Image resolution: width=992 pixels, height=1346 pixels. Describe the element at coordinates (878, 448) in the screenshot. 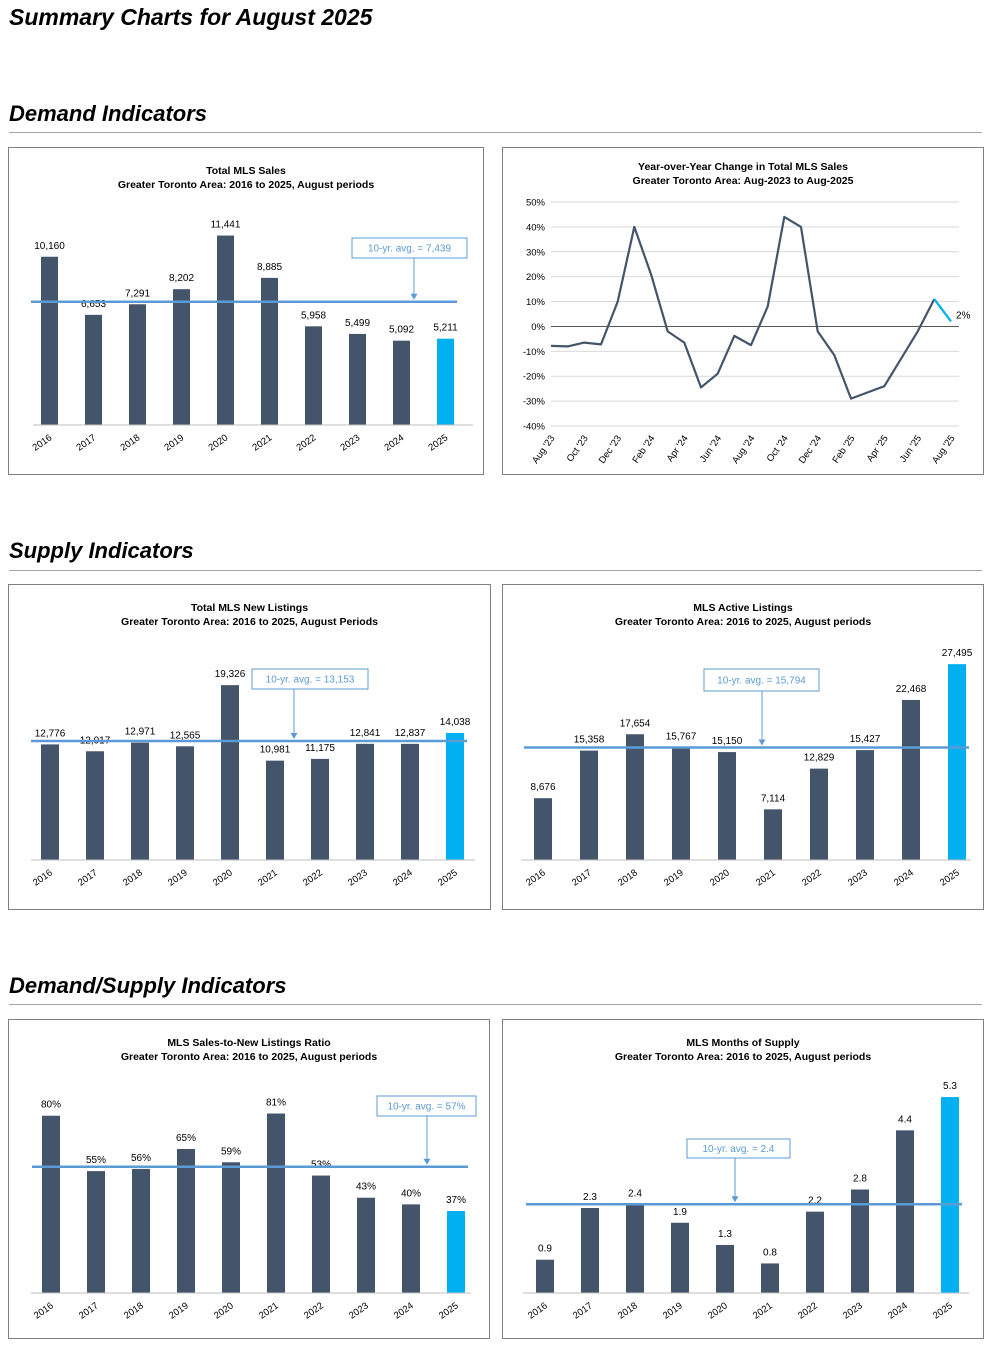

I see `x-tick-label: Apr '25` at that location.